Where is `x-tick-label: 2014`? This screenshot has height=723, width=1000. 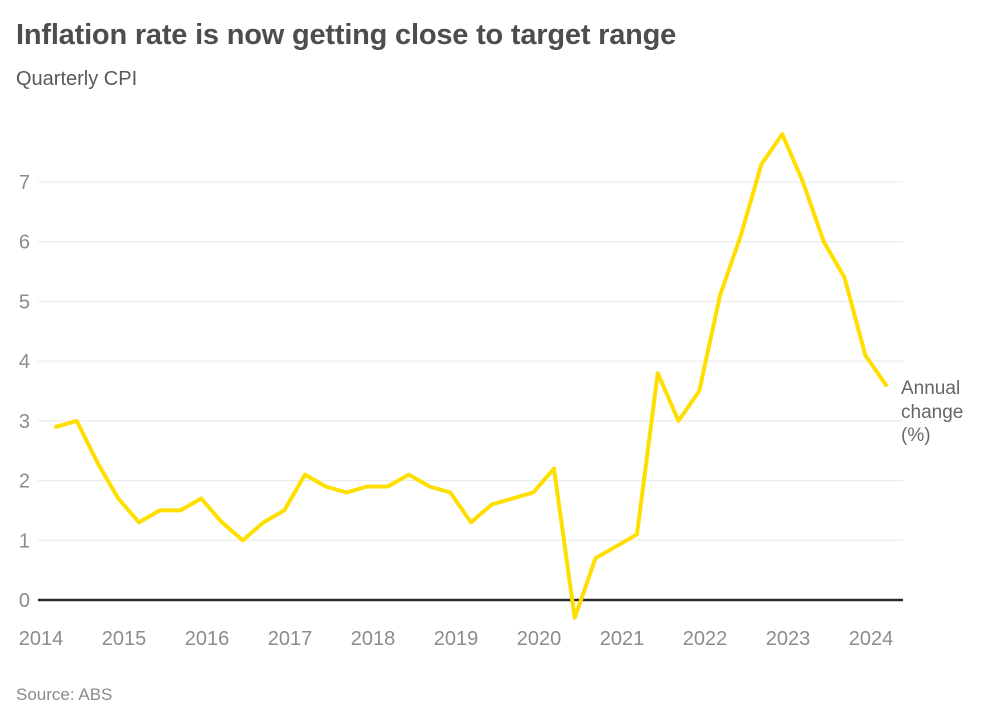 x-tick-label: 2014 is located at coordinates (41, 639).